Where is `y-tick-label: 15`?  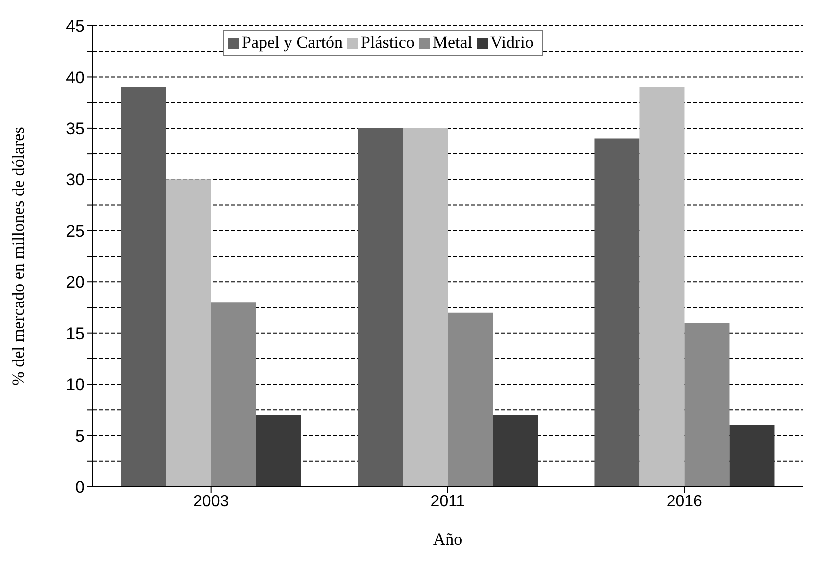
y-tick-label: 15 is located at coordinates (75, 334).